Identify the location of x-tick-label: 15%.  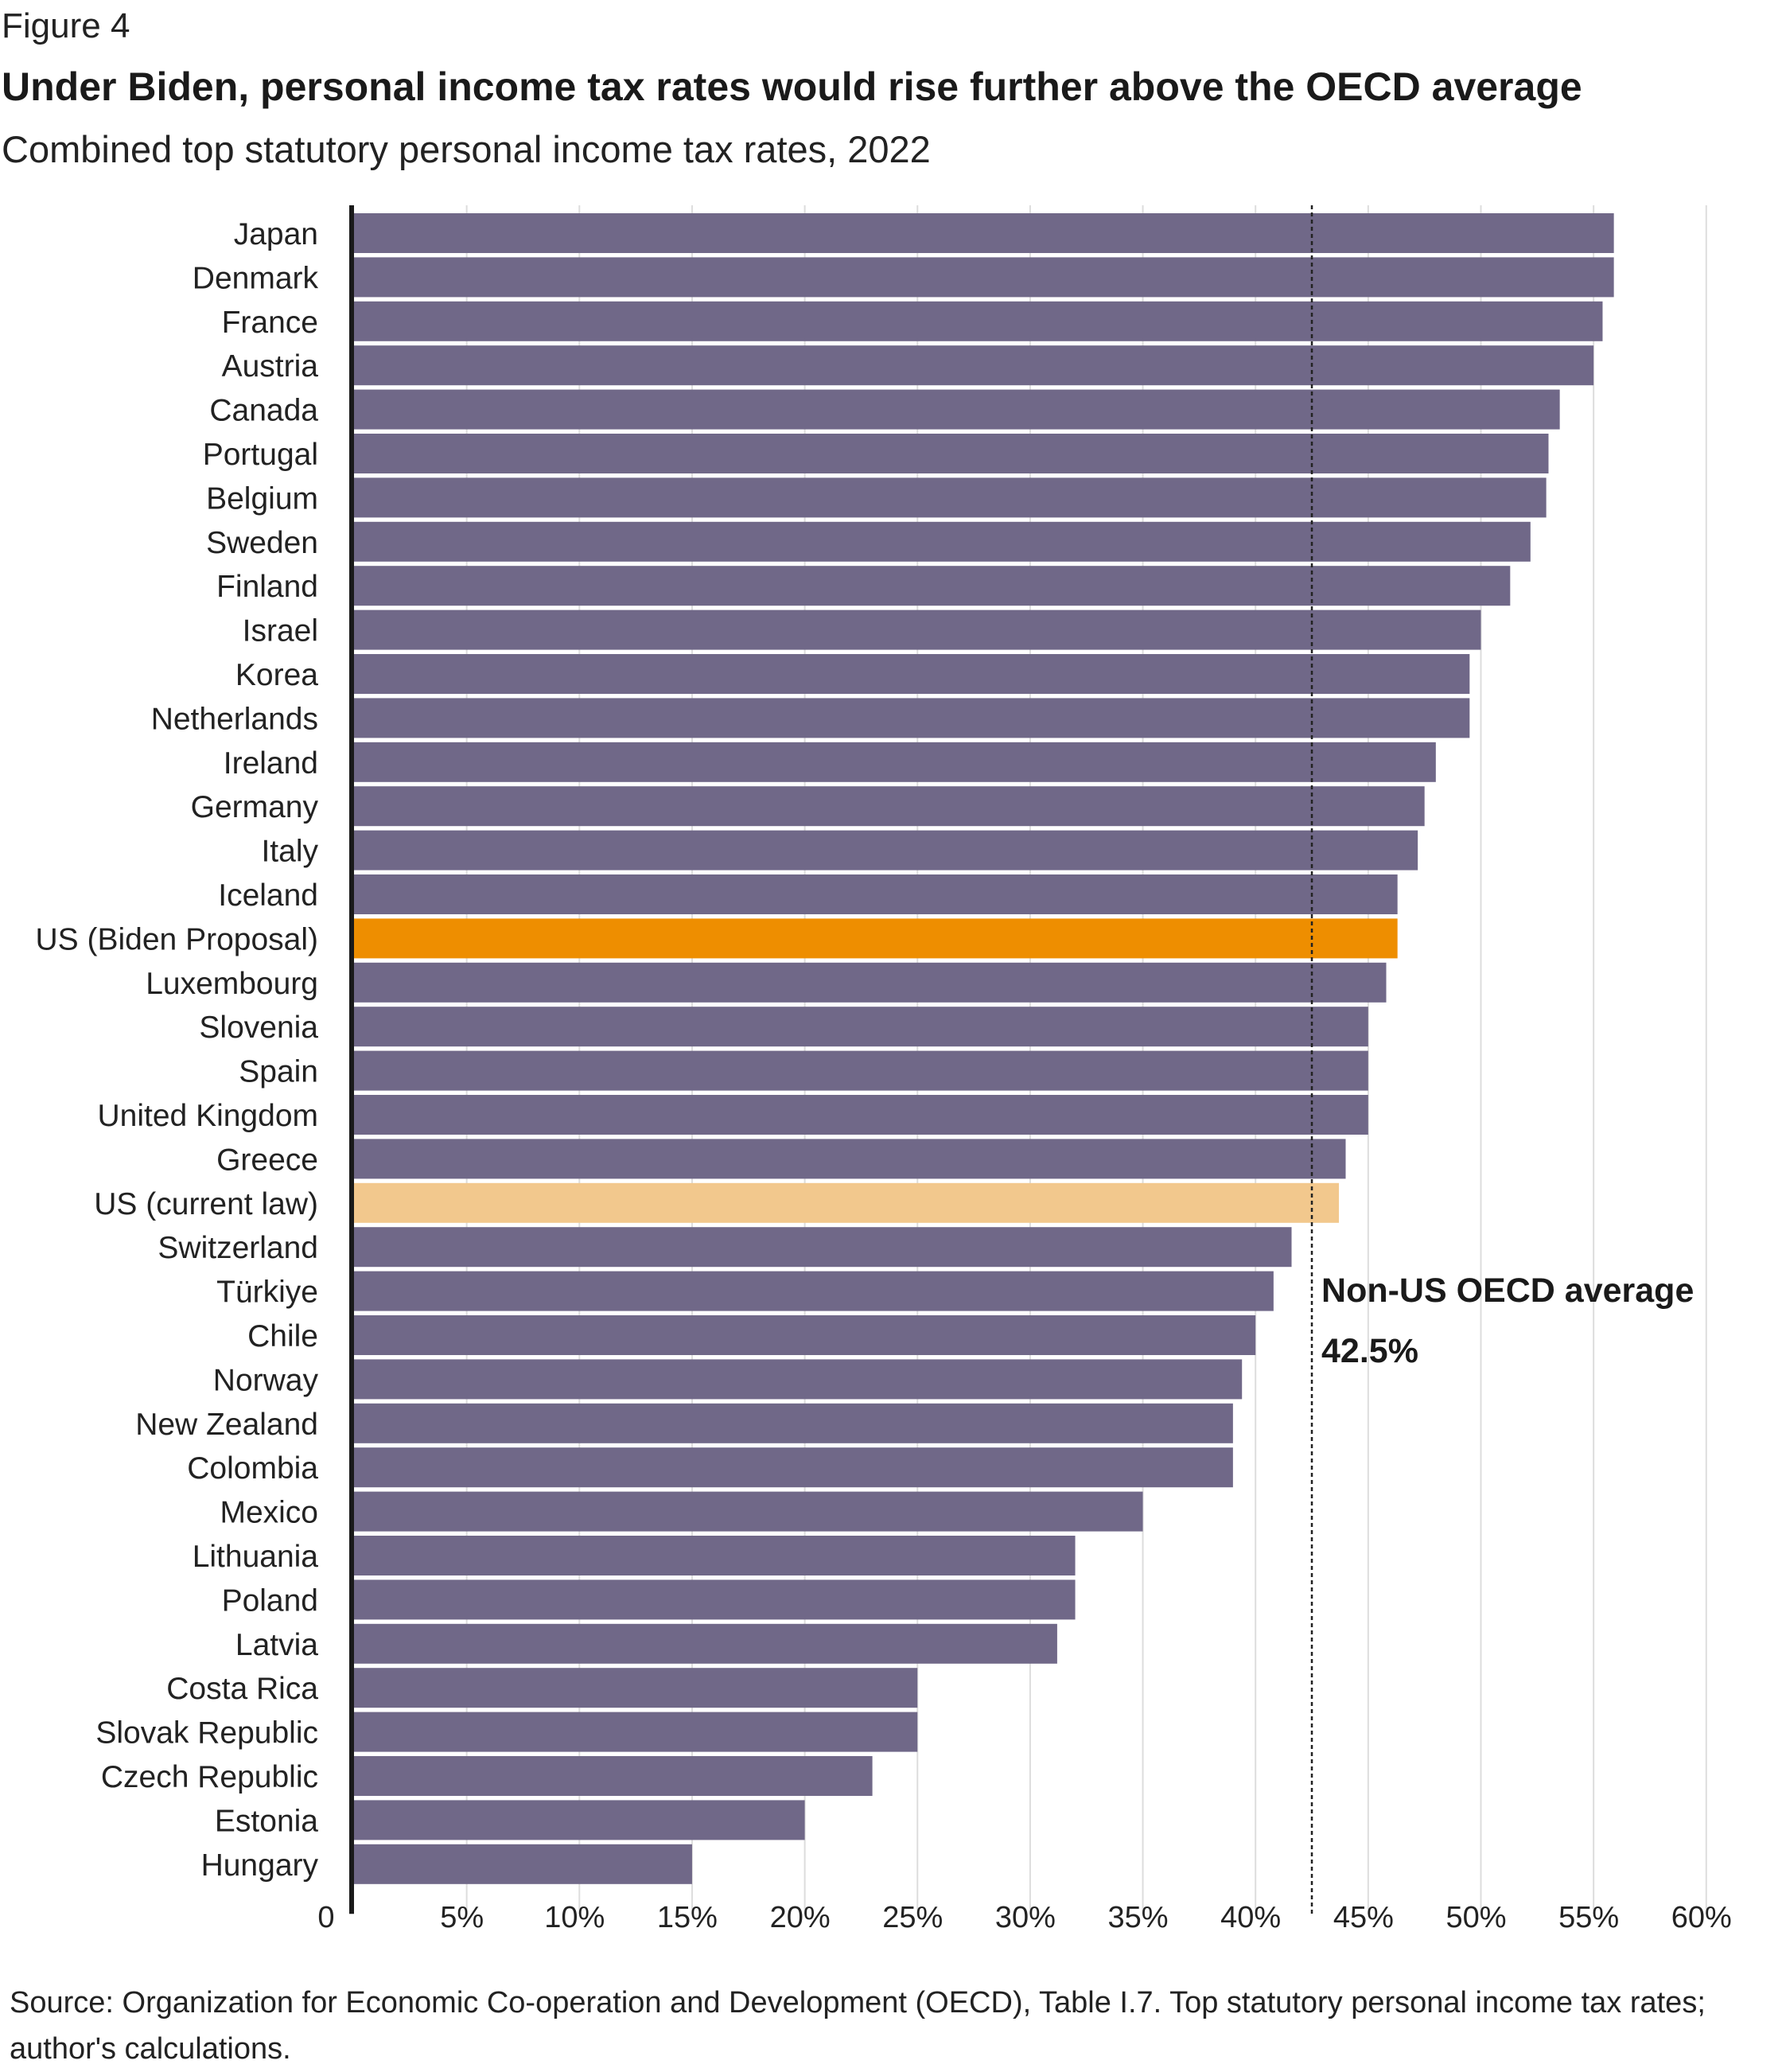
(687, 1917).